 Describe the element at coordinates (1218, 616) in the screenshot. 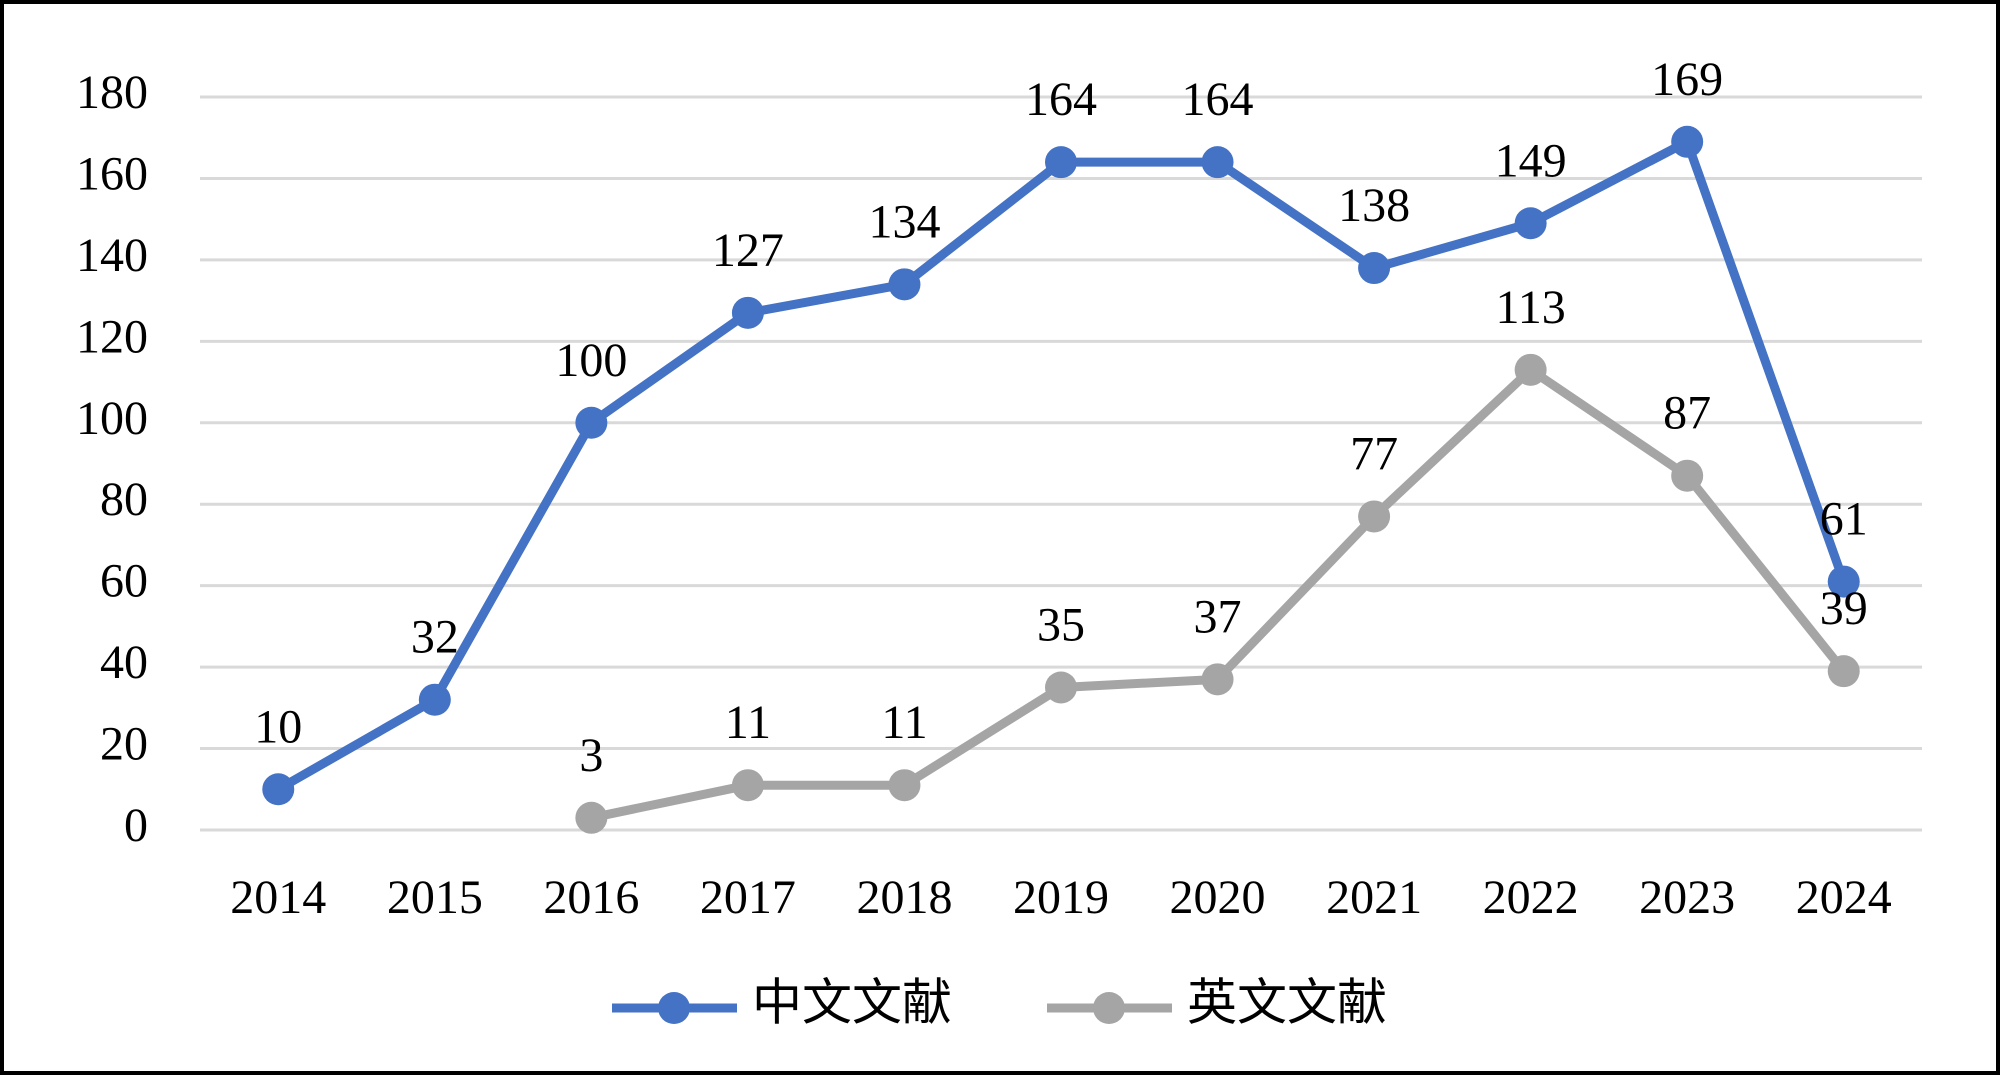

I see `data-label: 37` at that location.